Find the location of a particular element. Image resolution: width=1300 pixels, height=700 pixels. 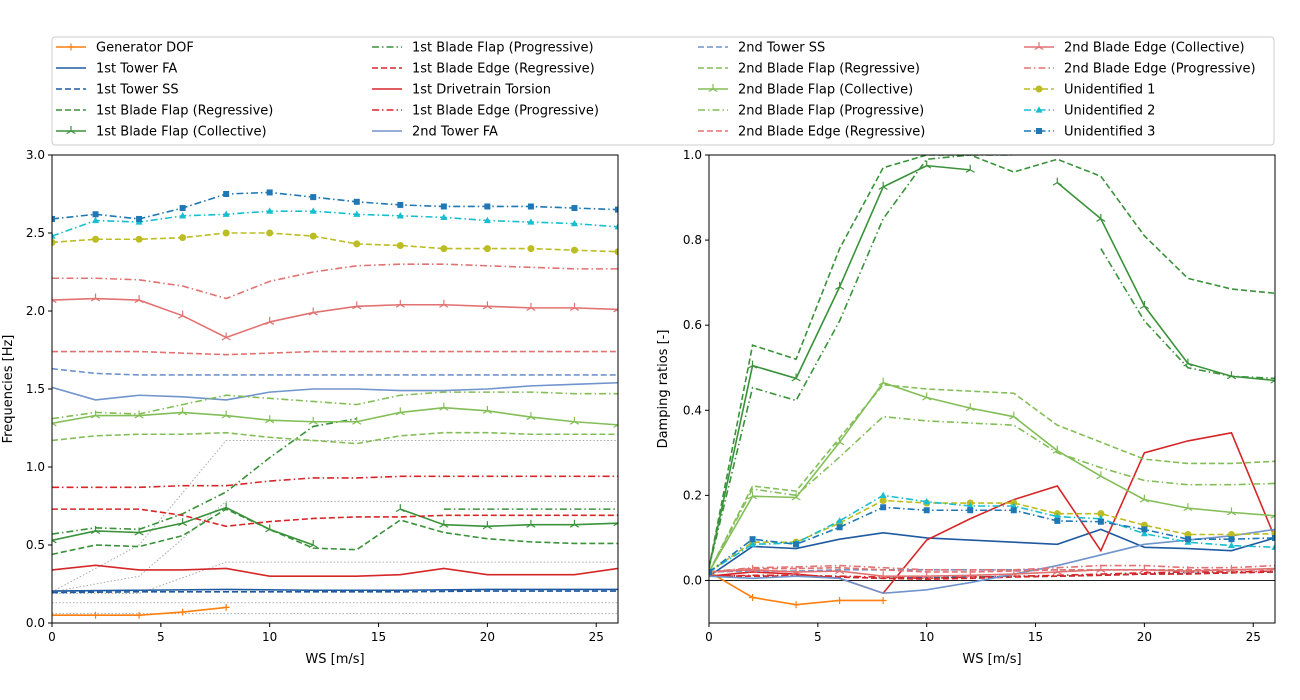

legend-label: 1st Tower FA is located at coordinates (136, 69).